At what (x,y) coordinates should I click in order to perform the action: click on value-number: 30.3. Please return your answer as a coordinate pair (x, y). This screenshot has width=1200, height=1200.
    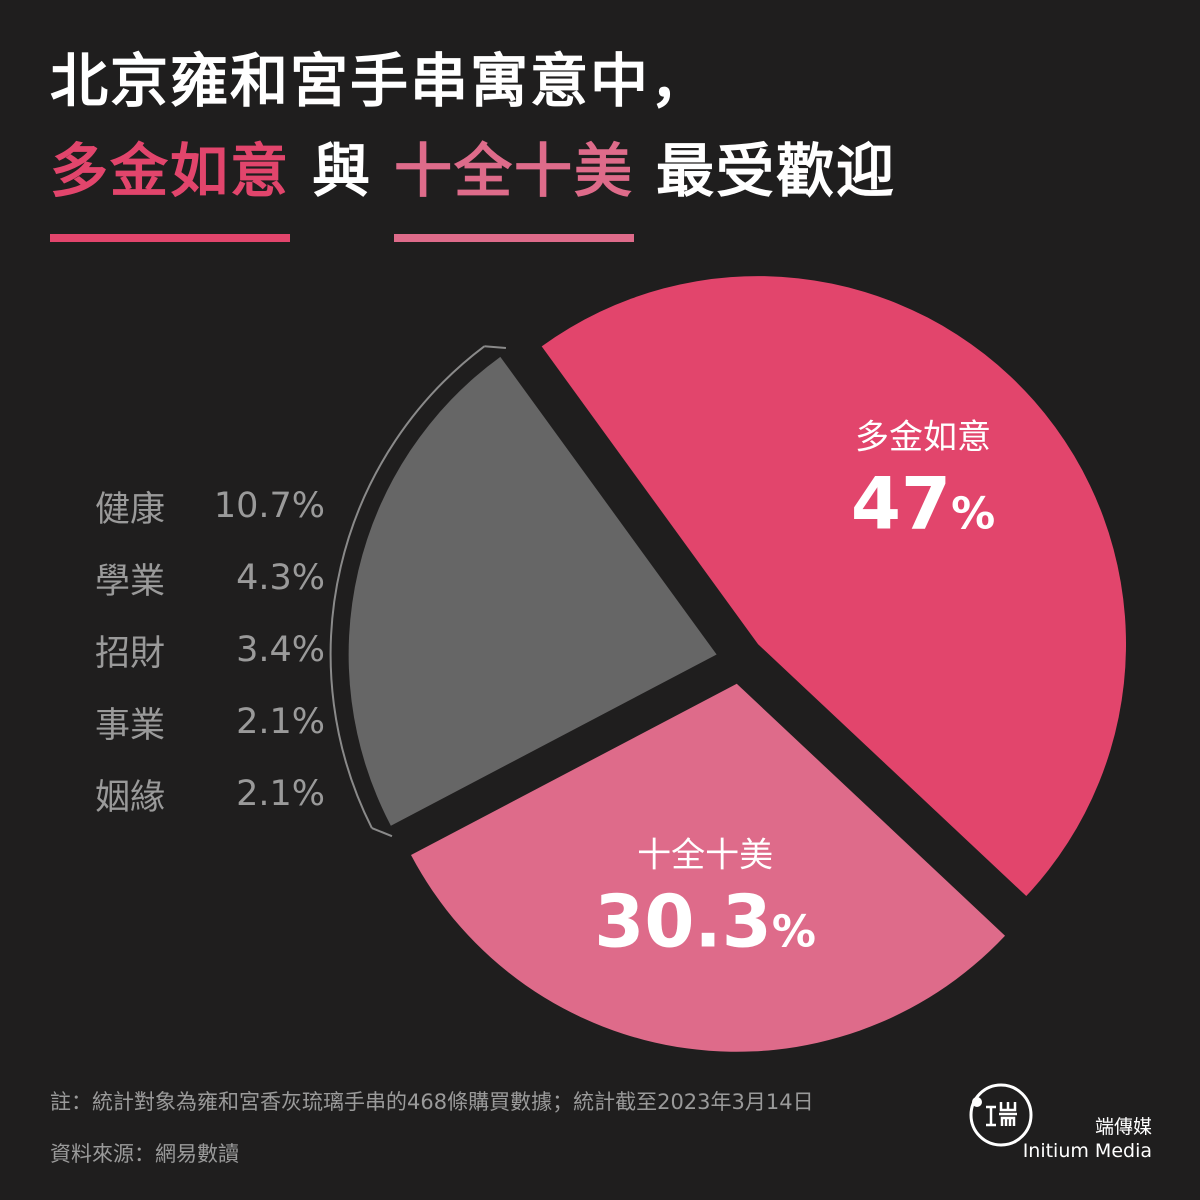
    Looking at the image, I should click on (683, 922).